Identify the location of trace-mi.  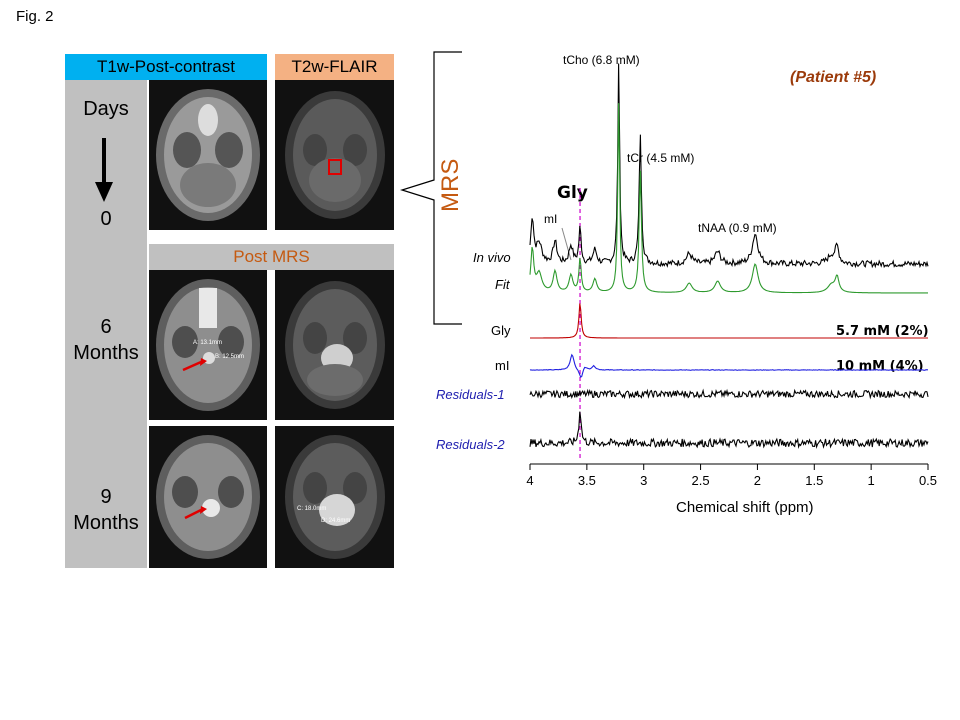
(728, 365).